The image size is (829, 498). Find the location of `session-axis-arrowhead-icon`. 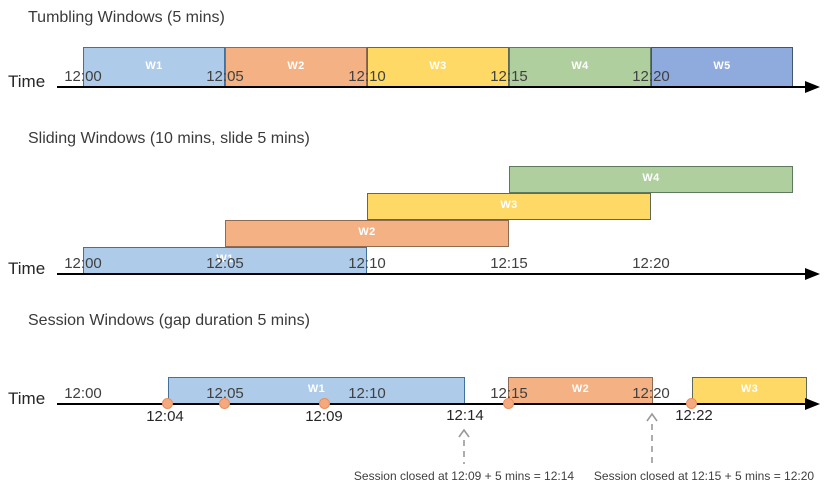

session-axis-arrowhead-icon is located at coordinates (812, 404).